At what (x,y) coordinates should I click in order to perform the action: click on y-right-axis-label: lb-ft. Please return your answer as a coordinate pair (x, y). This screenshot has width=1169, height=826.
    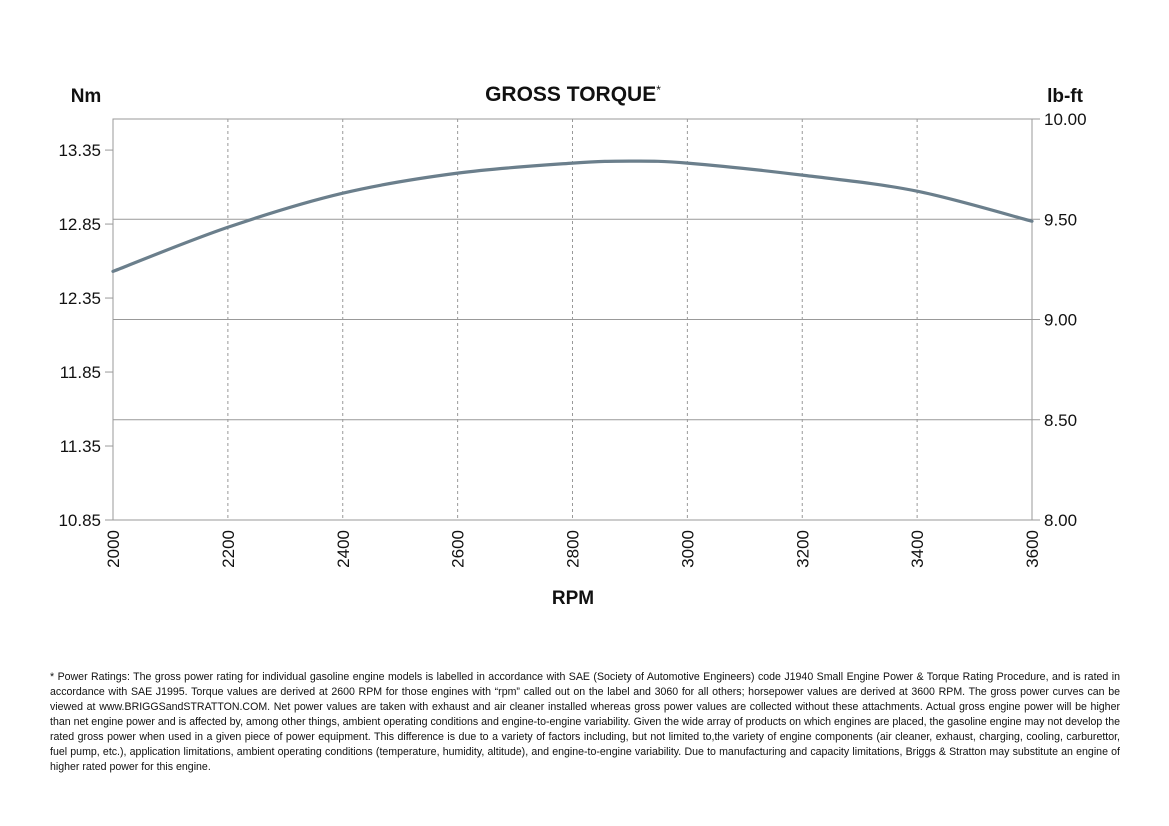
    Looking at the image, I should click on (1065, 96).